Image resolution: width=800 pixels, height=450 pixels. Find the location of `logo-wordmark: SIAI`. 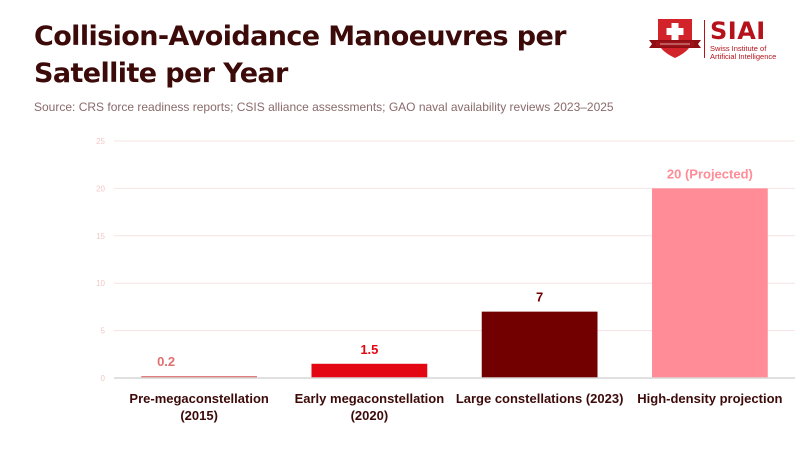

logo-wordmark: SIAI is located at coordinates (738, 31).